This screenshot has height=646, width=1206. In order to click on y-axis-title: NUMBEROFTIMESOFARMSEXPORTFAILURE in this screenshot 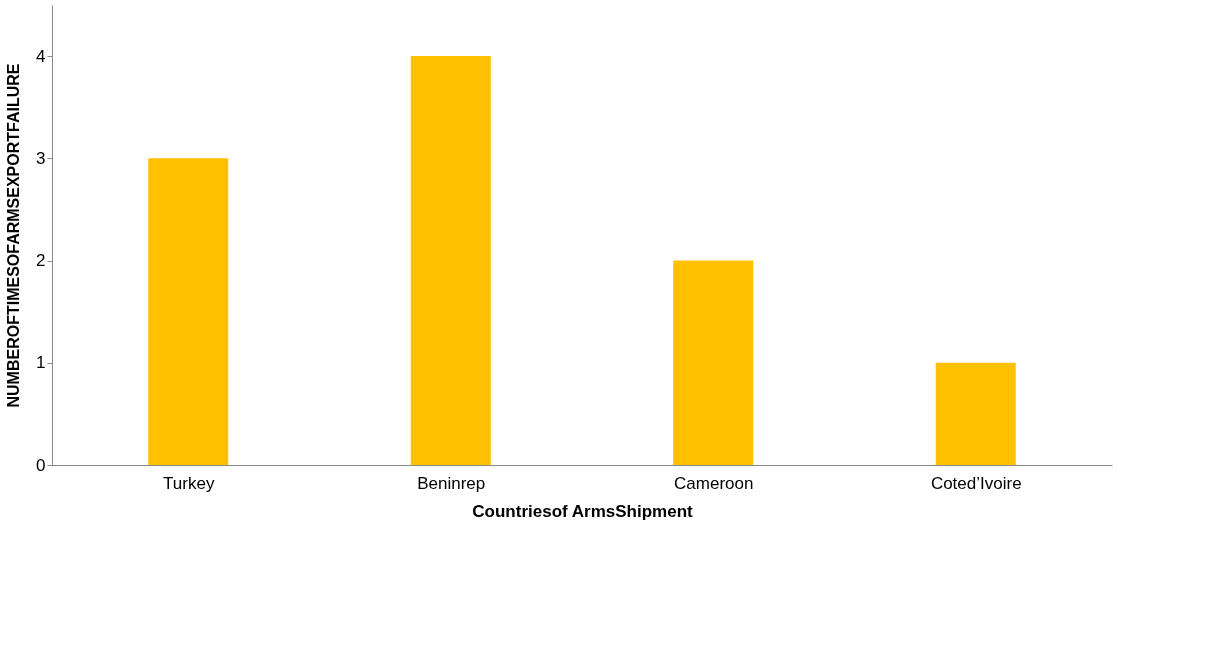, I will do `click(14, 235)`.